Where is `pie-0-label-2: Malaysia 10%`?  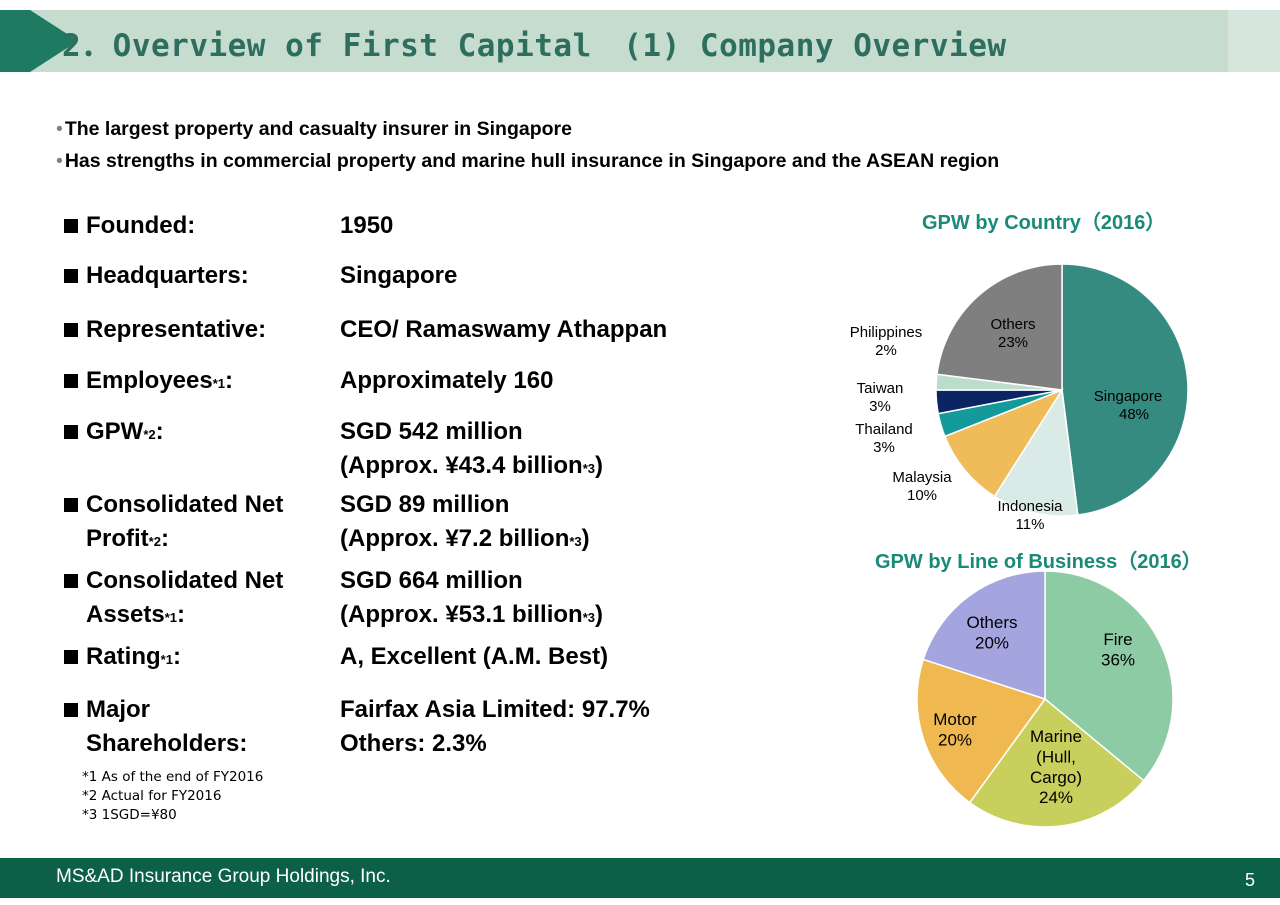
pie-0-label-2: Malaysia 10% is located at coordinates (922, 486).